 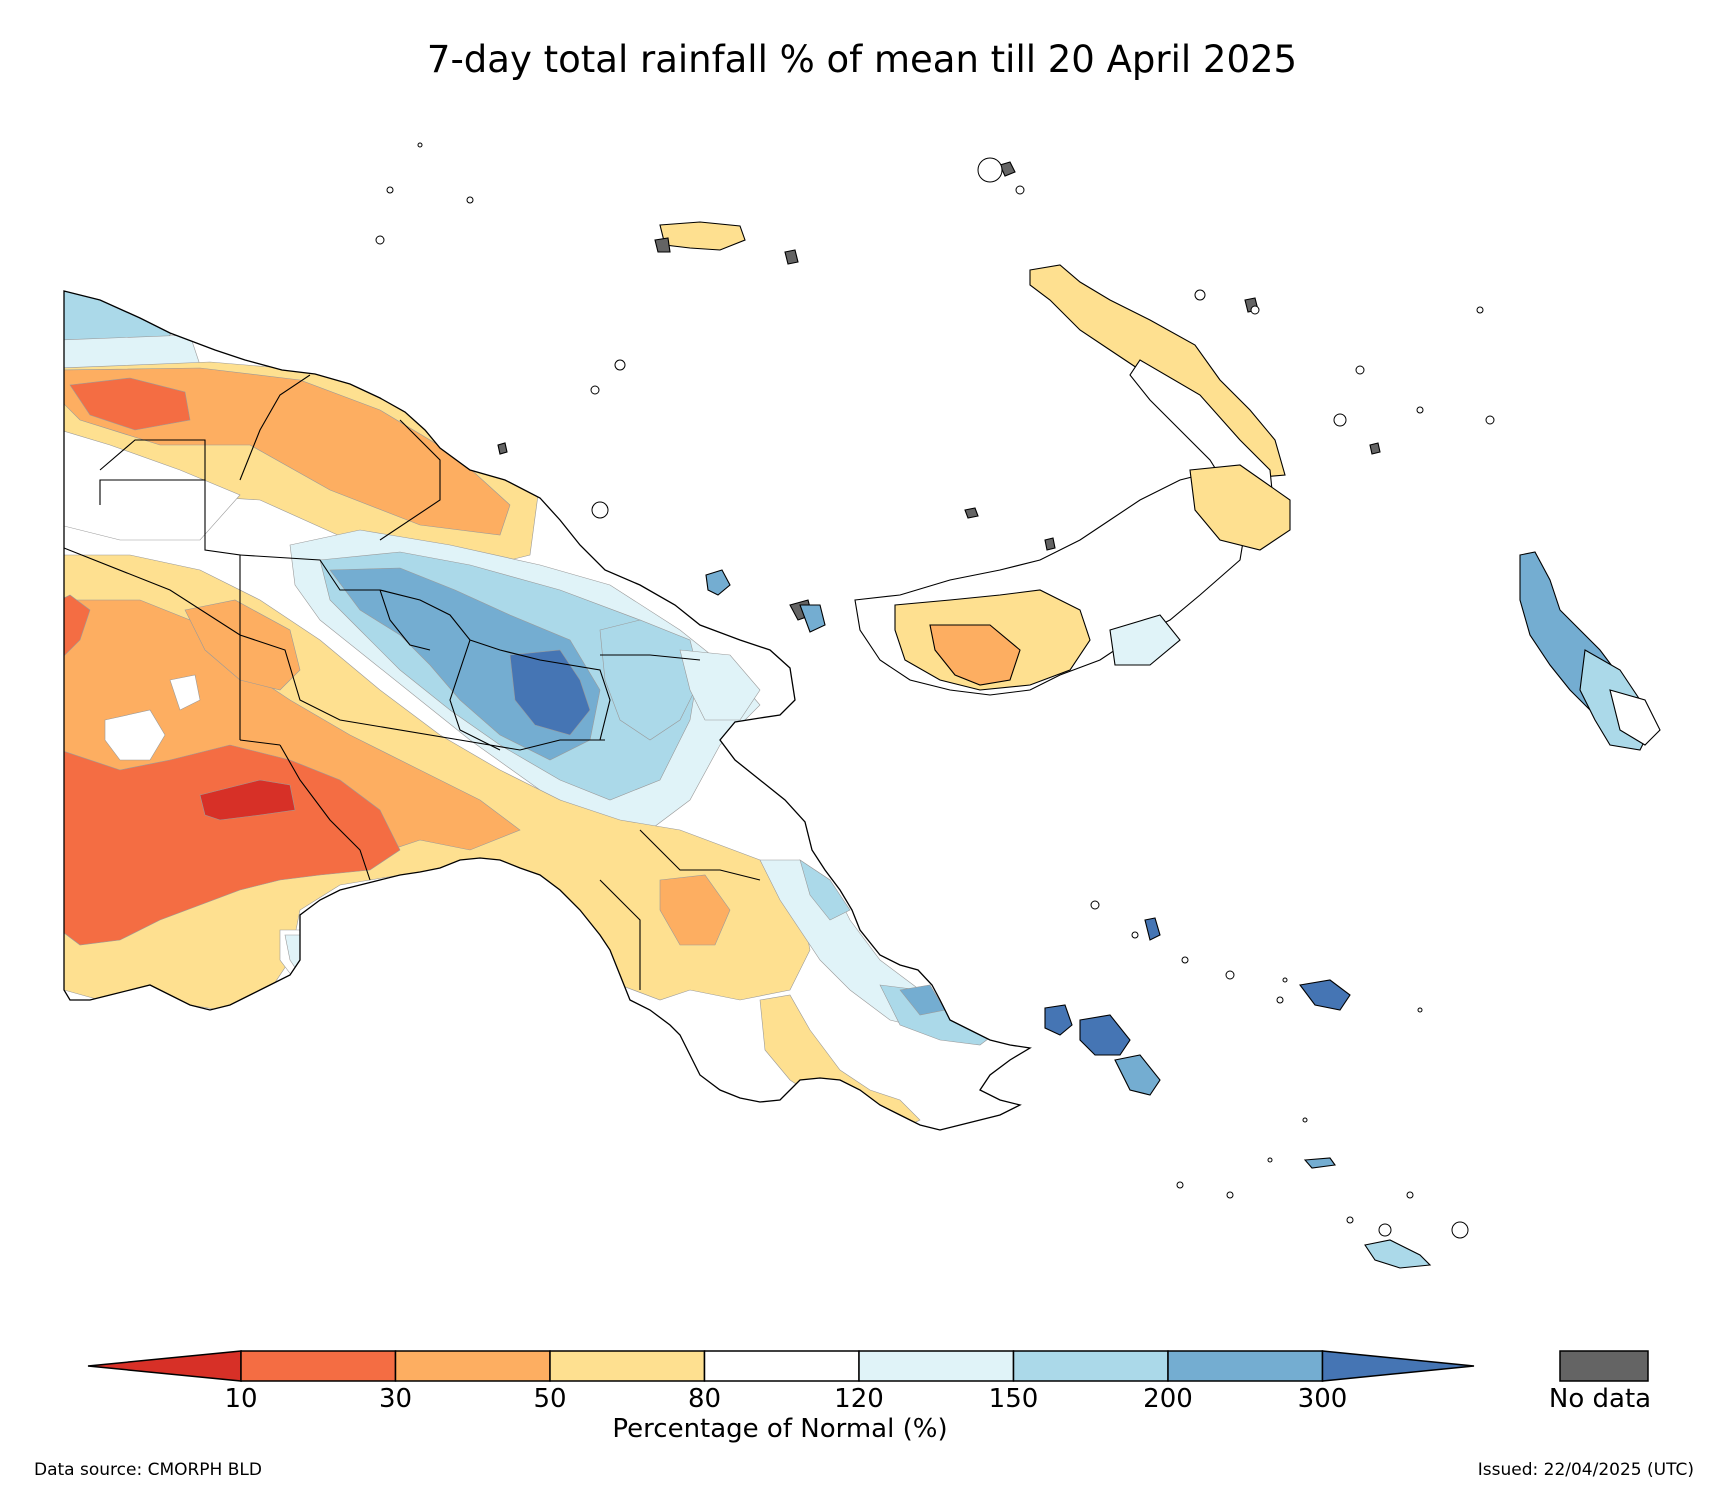 What do you see at coordinates (1152, 929) in the screenshot?
I see `trobriand-north` at bounding box center [1152, 929].